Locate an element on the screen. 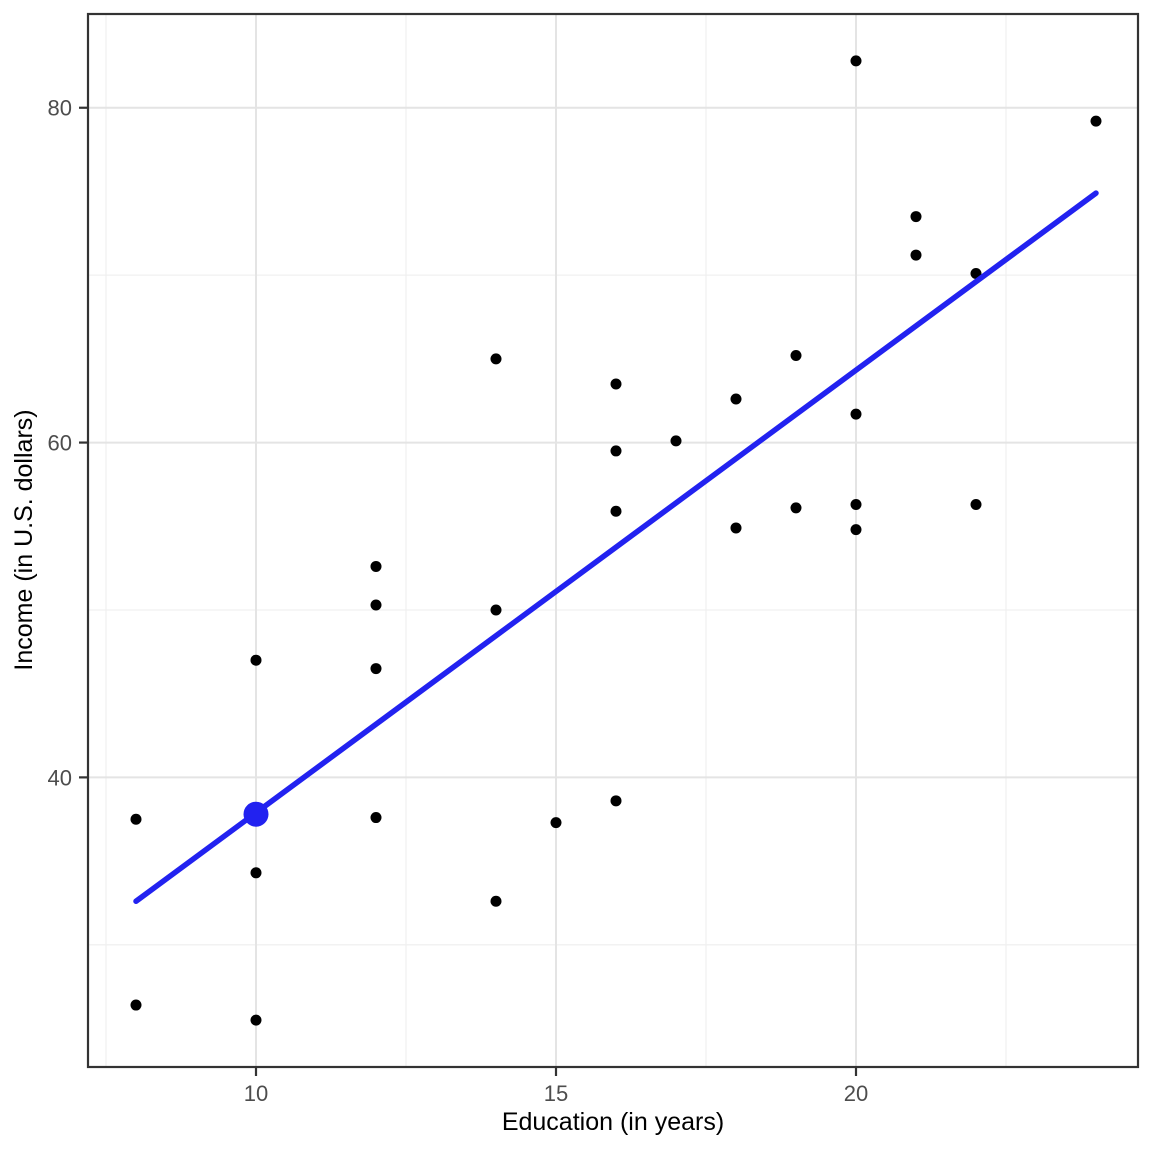  x-axis-title: Education (in years) is located at coordinates (613, 1122).